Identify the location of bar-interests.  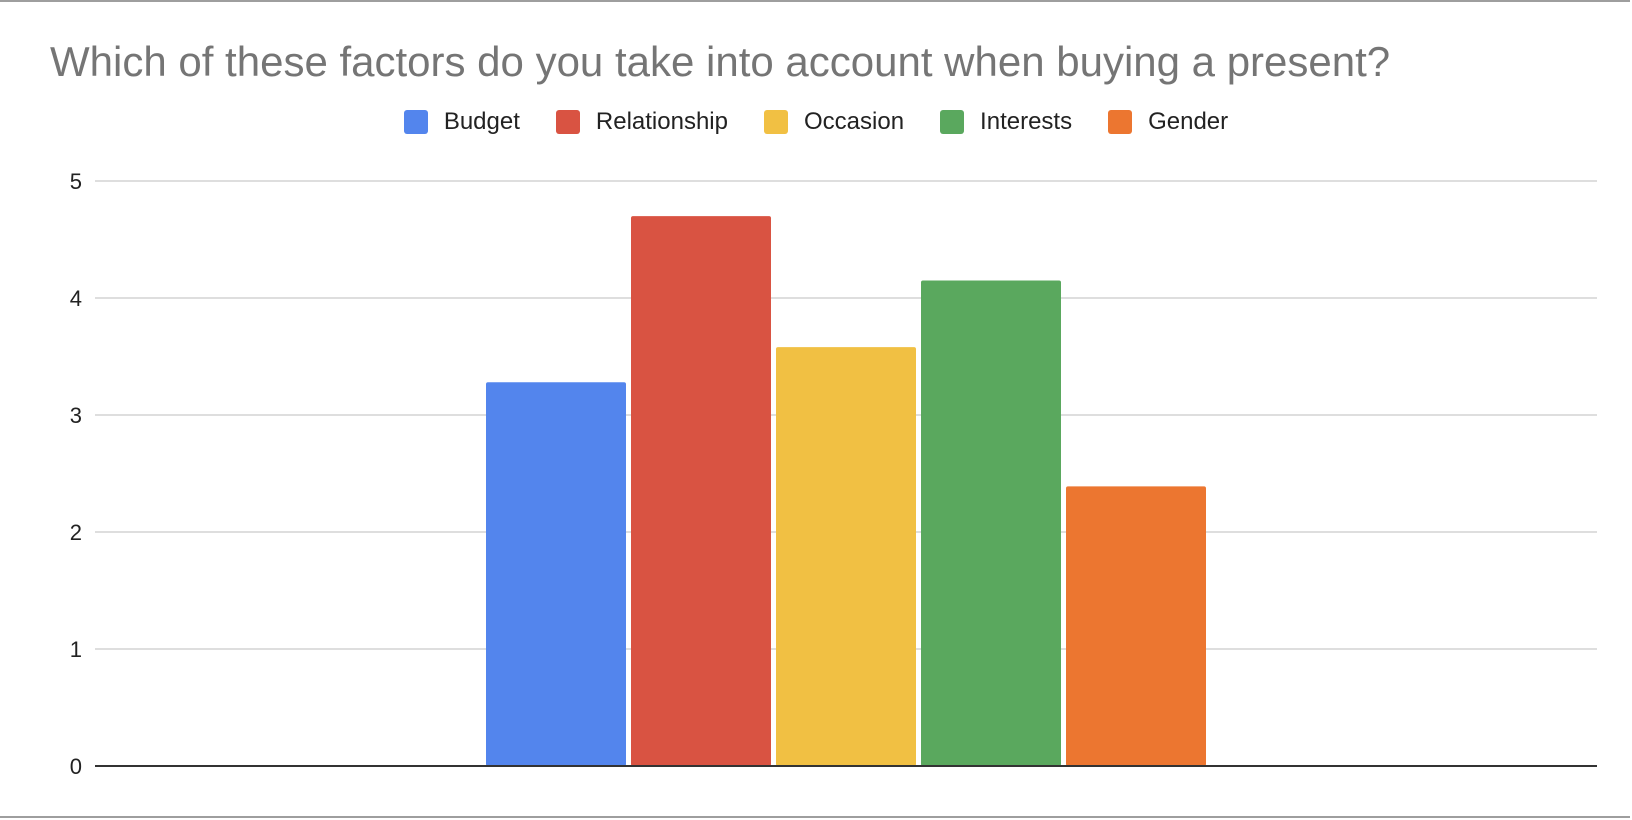
(991, 523).